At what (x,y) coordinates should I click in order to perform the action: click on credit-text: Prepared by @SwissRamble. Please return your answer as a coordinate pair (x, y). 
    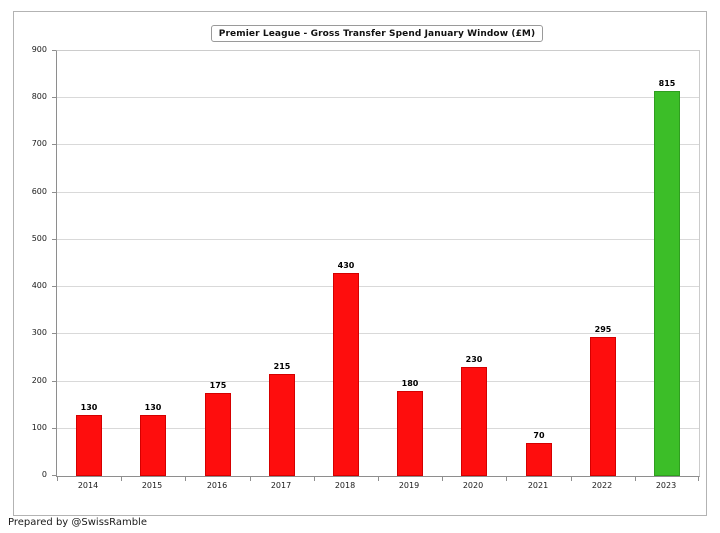
    Looking at the image, I should click on (77, 522).